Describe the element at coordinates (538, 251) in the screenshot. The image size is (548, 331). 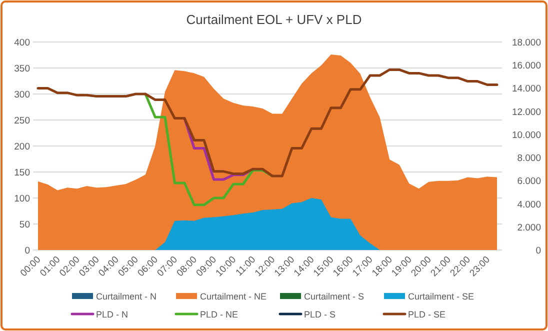
I see `y2-tick-label: 0` at that location.